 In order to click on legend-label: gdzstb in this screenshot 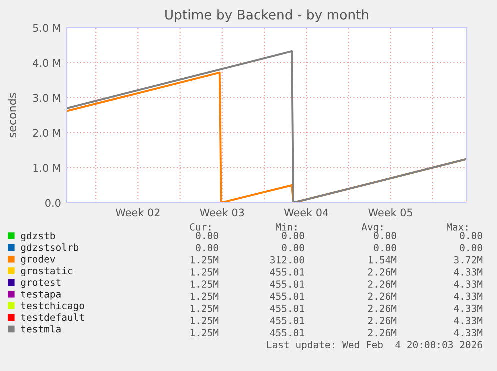, I will do `click(38, 237)`.